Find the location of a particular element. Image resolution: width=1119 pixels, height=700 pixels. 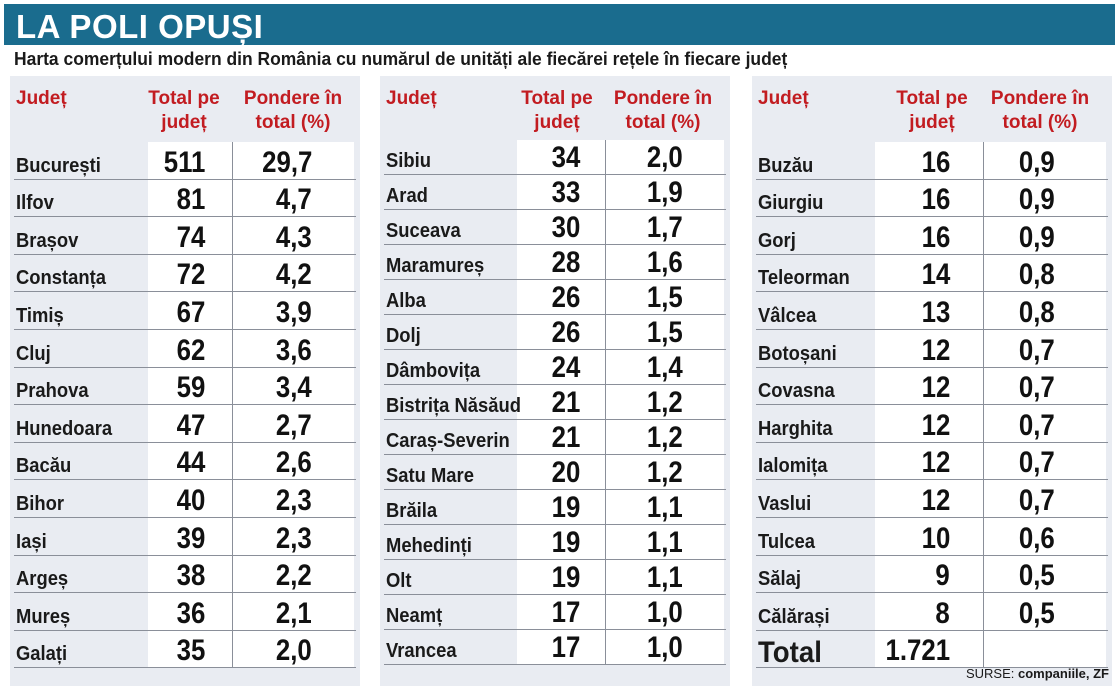

county-name: Maramureș is located at coordinates (435, 266).